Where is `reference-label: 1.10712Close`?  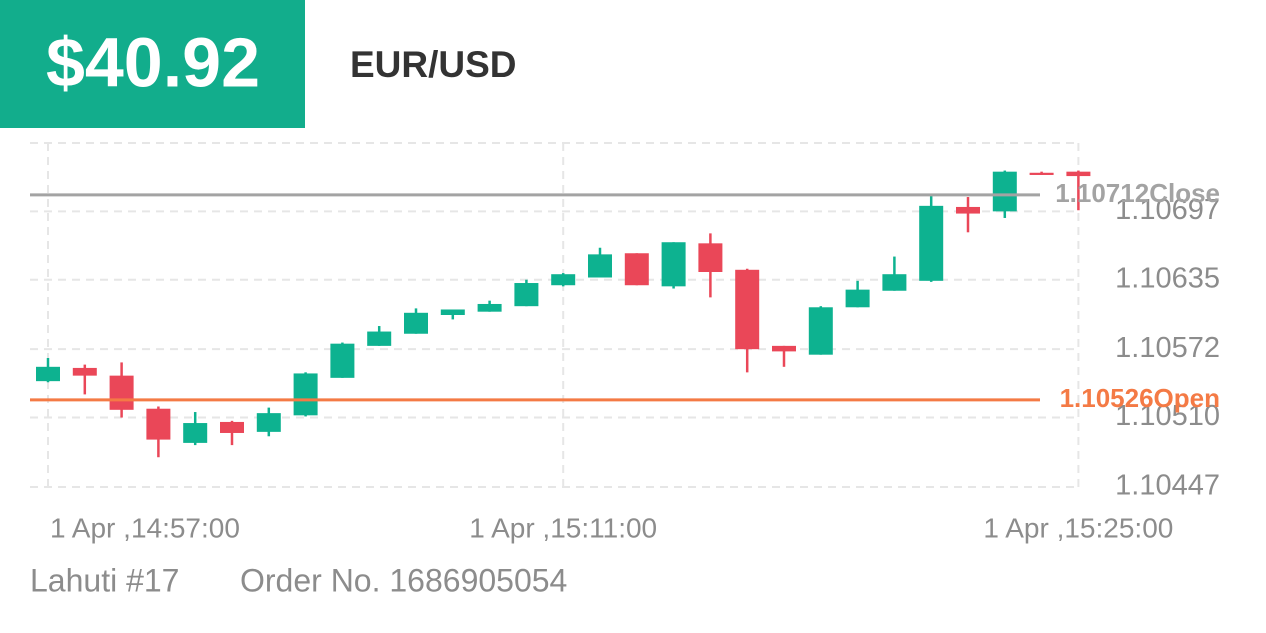
reference-label: 1.10712Close is located at coordinates (1137, 193).